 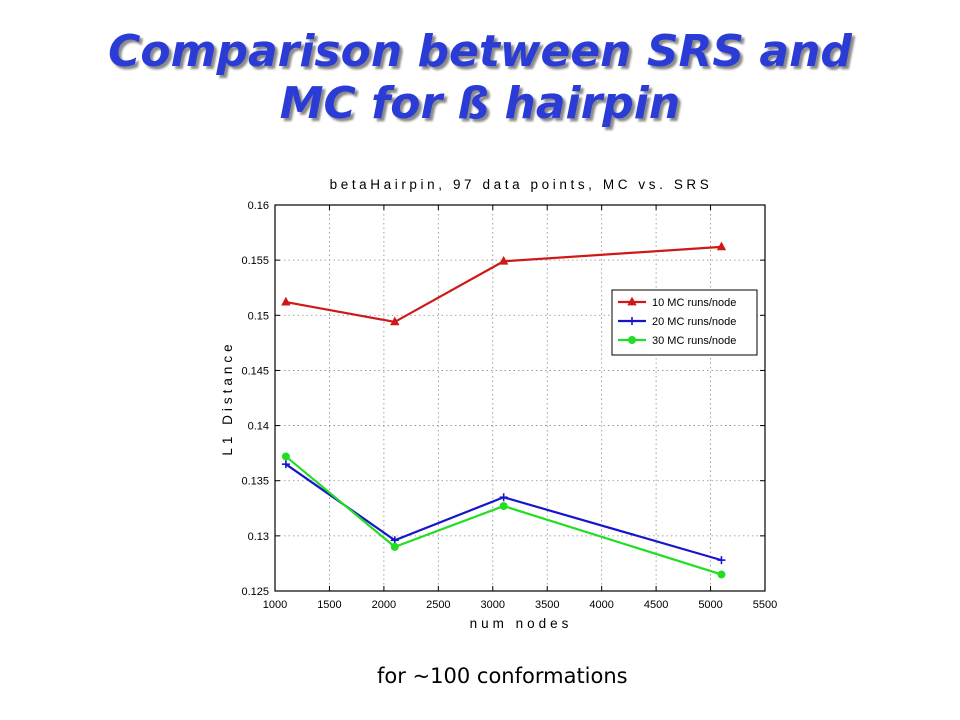 I want to click on x-tick-label: 4500, so click(x=656, y=605).